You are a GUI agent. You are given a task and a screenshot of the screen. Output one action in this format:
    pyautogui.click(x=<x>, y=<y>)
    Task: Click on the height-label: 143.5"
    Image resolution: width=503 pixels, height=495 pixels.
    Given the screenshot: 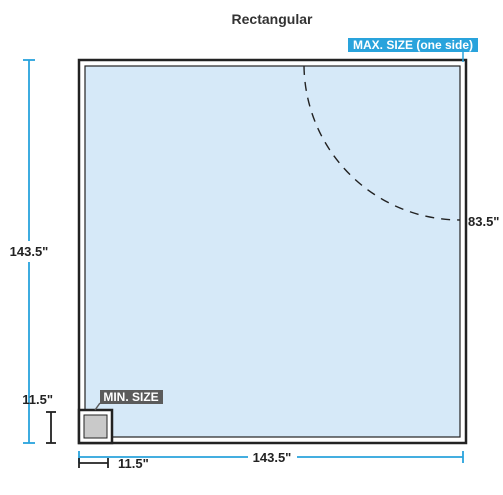 What is the action you would take?
    pyautogui.click(x=29, y=251)
    